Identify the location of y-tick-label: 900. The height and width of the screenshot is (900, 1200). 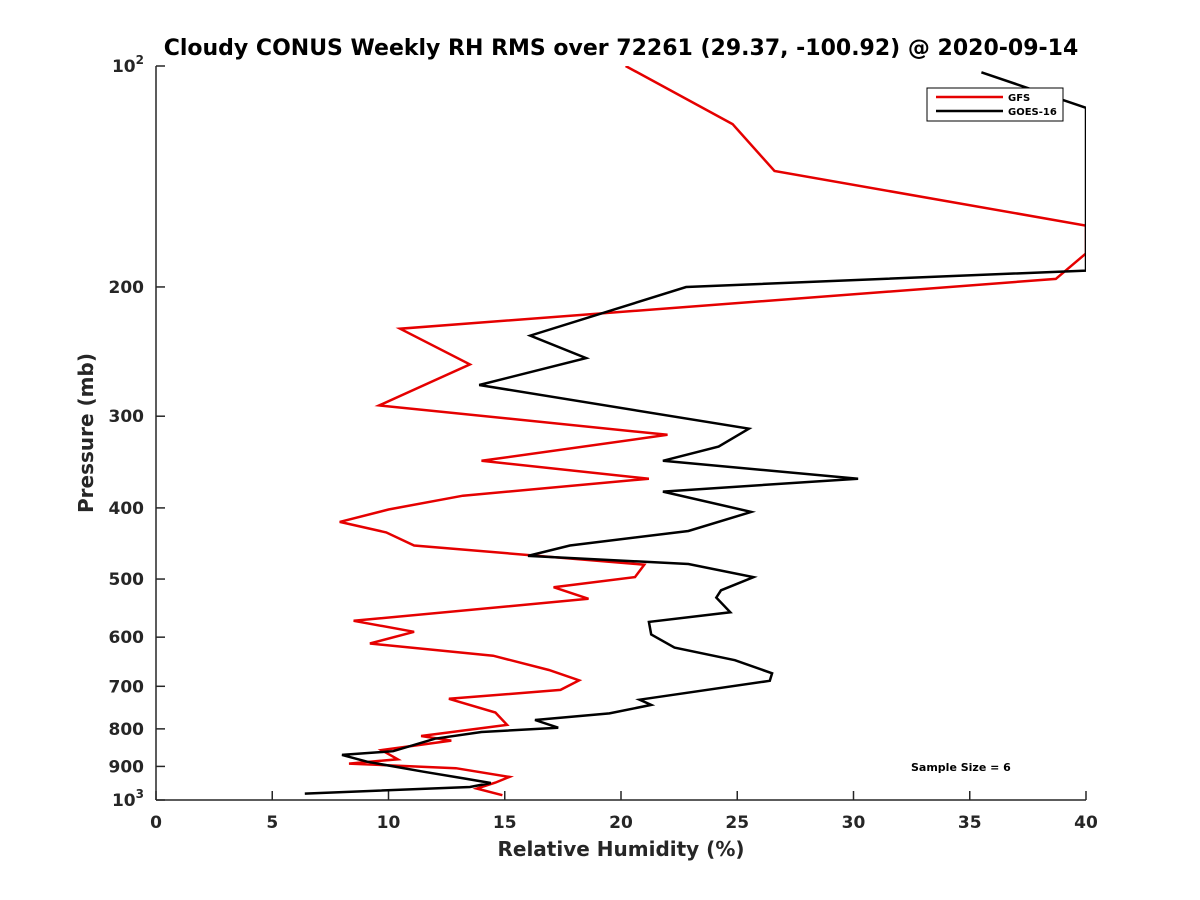
(127, 767).